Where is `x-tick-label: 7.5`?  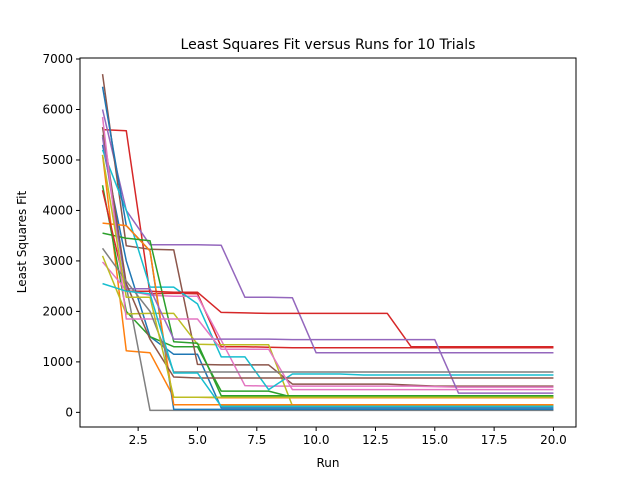 x-tick-label: 7.5 is located at coordinates (256, 440).